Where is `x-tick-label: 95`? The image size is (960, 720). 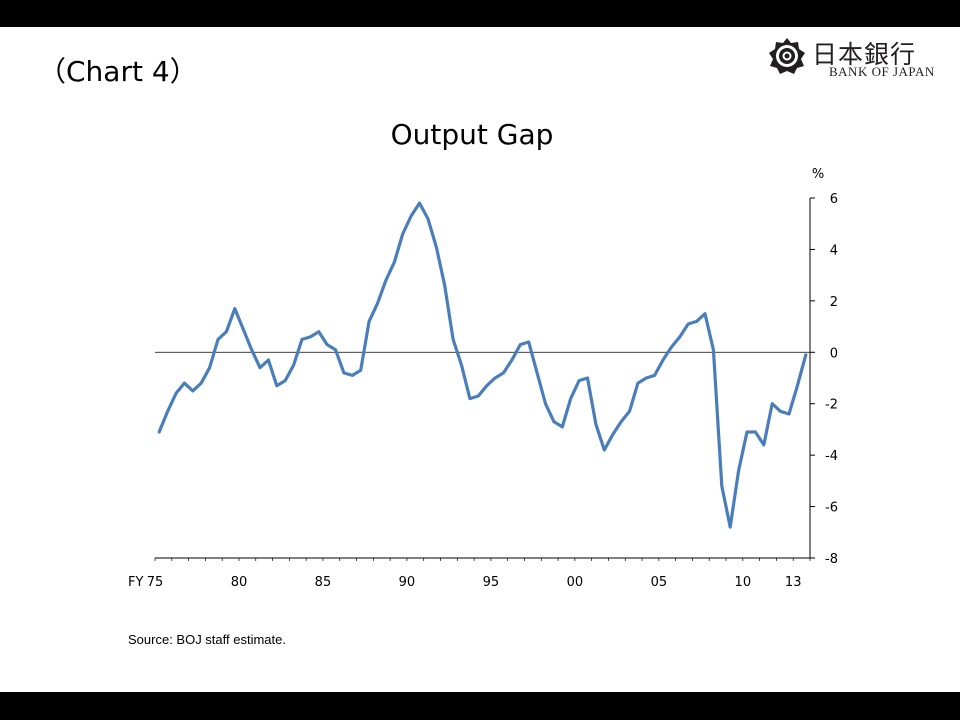
x-tick-label: 95 is located at coordinates (491, 582).